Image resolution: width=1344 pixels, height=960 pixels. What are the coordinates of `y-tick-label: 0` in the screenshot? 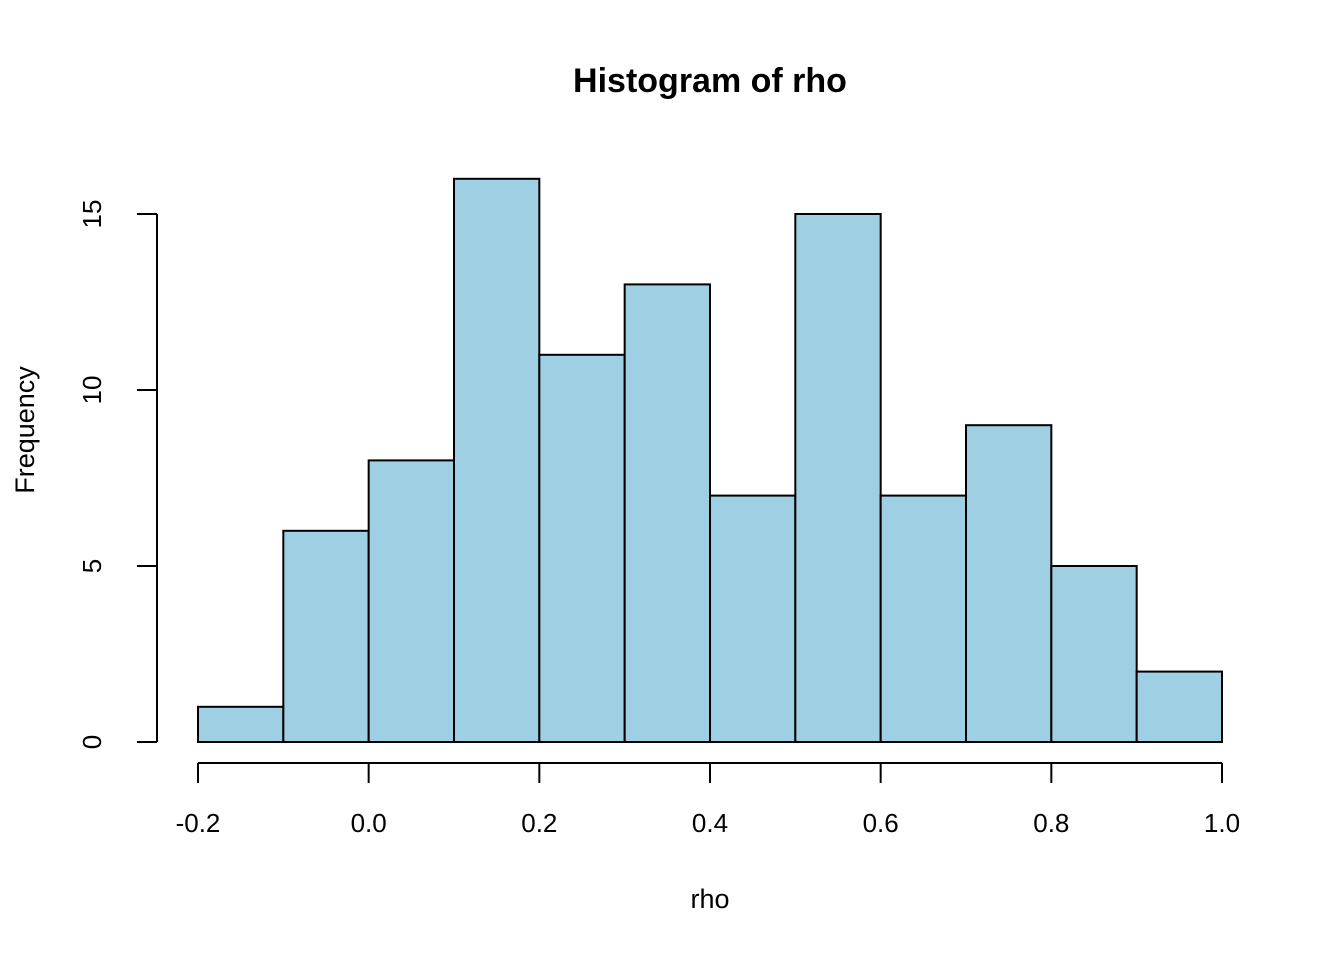 It's located at (92, 742).